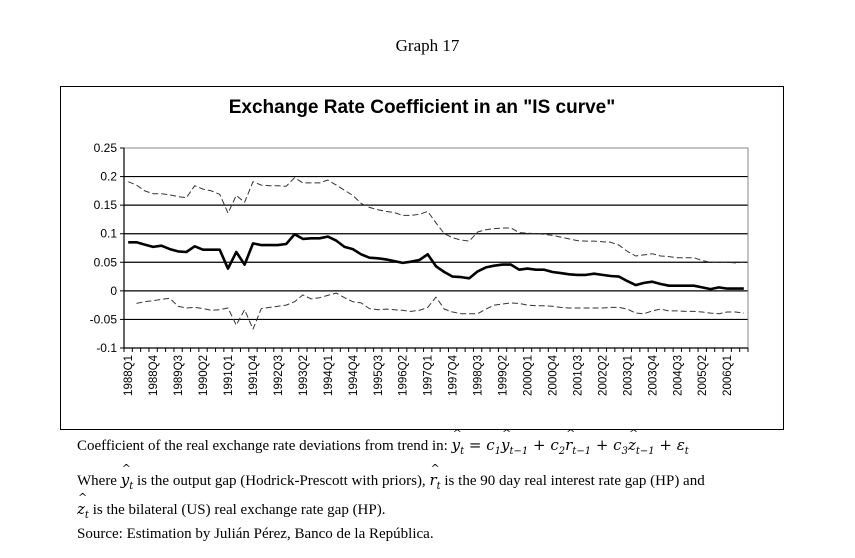  What do you see at coordinates (97, 481) in the screenshot?
I see `caption-where: Where` at bounding box center [97, 481].